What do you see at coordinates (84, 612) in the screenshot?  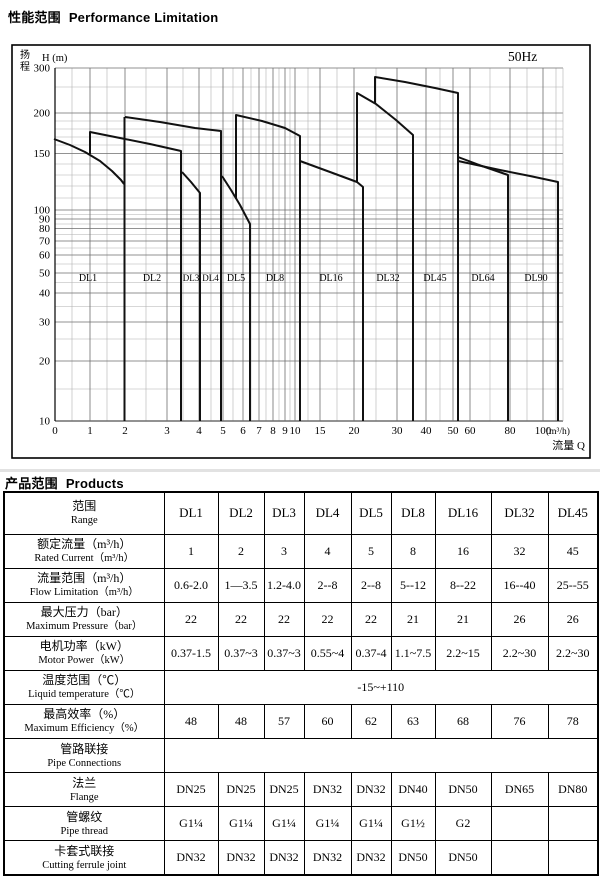 I see `row-label-cn: 最大压力（bar）` at bounding box center [84, 612].